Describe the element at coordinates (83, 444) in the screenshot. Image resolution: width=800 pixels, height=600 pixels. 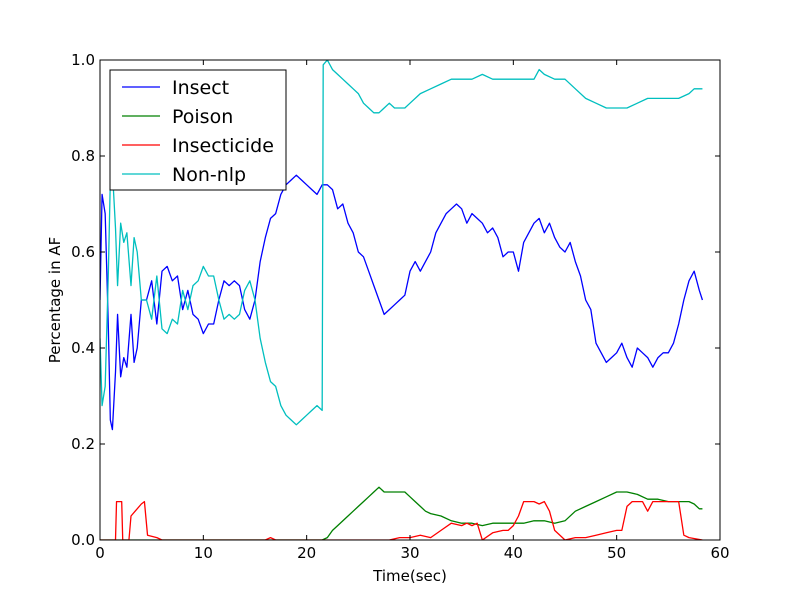
I see `y-tick-label: 0.2` at that location.